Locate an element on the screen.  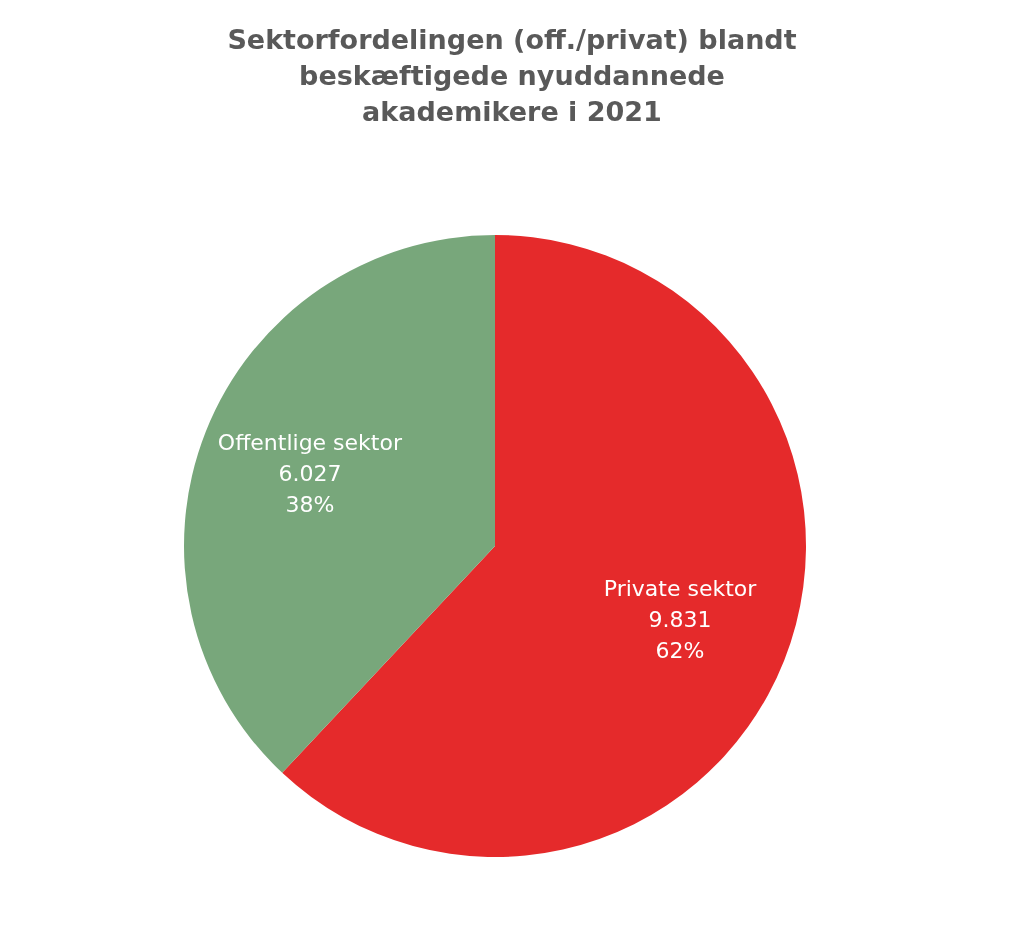
chart-title: Sektorfordelingen (off./privat) blandt beskæftigede nyuddannede akademikere i 2021 is located at coordinates (512, 76).